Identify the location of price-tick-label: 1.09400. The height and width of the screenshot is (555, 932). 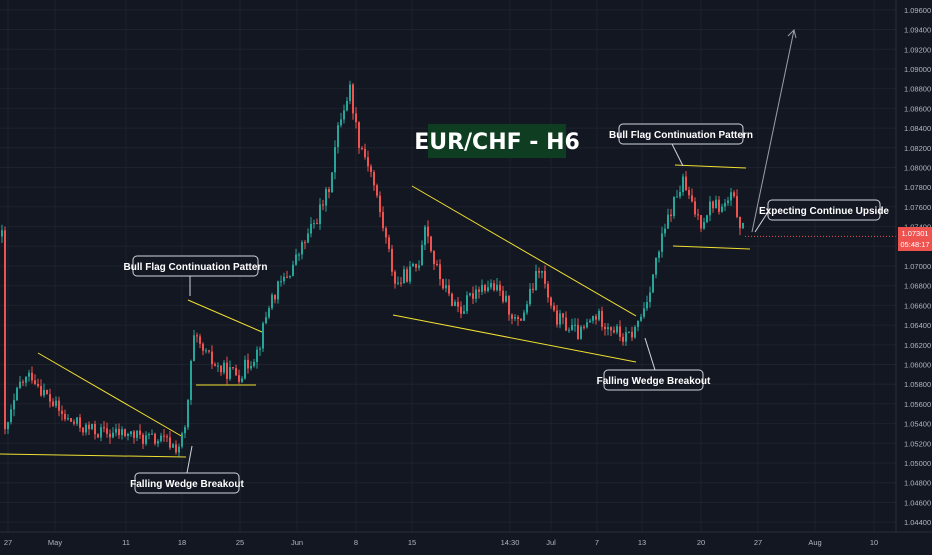
(917, 30).